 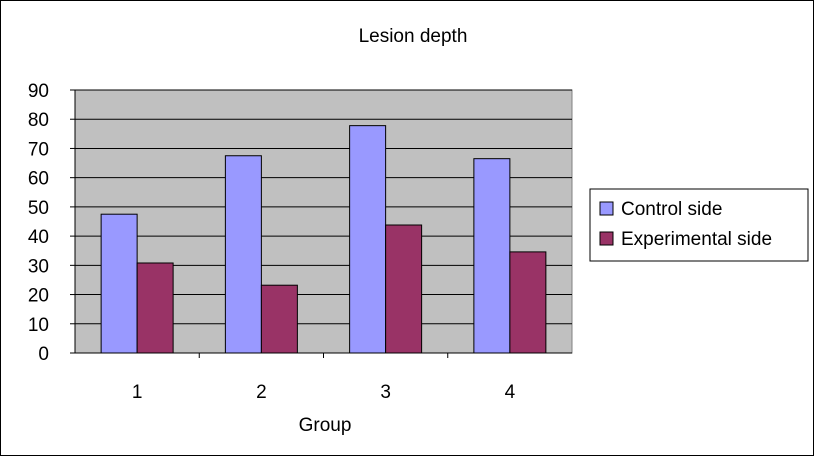 What do you see at coordinates (696, 239) in the screenshot?
I see `legend-label: Experimental side` at bounding box center [696, 239].